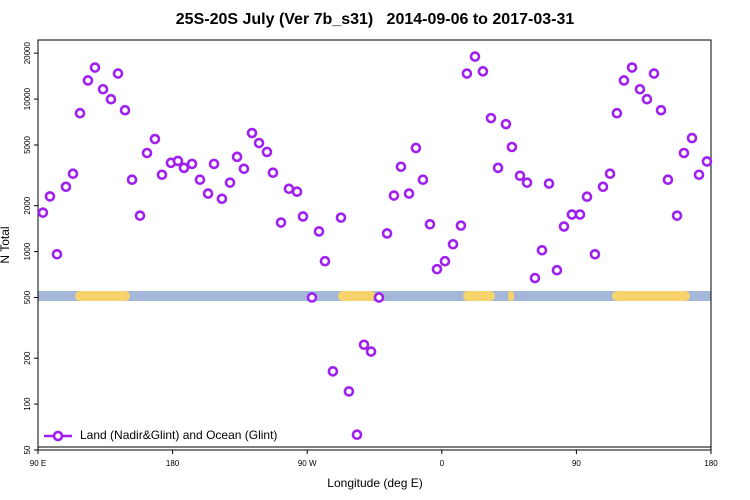 This screenshot has width=750, height=500. What do you see at coordinates (178, 435) in the screenshot?
I see `legend-label: Land (Nadir&Glint) and Ocean (Glint)` at bounding box center [178, 435].